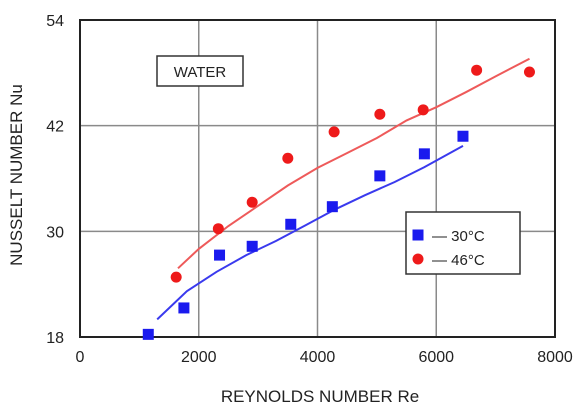  What do you see at coordinates (436, 357) in the screenshot?
I see `x-tick-label: 6000` at bounding box center [436, 357].